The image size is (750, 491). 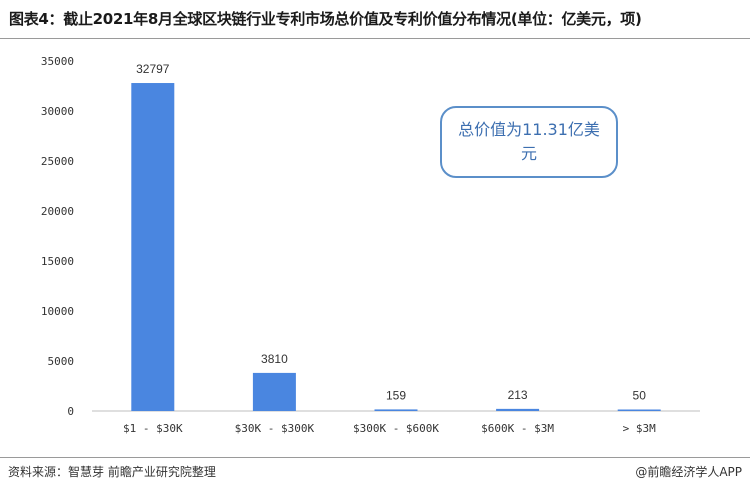 What do you see at coordinates (70, 411) in the screenshot?
I see `y-tick-label: 0` at bounding box center [70, 411].